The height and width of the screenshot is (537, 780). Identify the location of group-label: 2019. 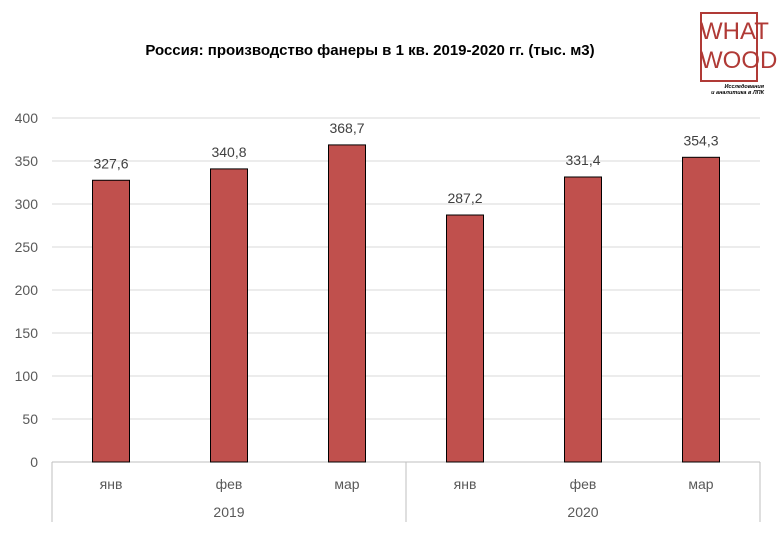
(228, 512).